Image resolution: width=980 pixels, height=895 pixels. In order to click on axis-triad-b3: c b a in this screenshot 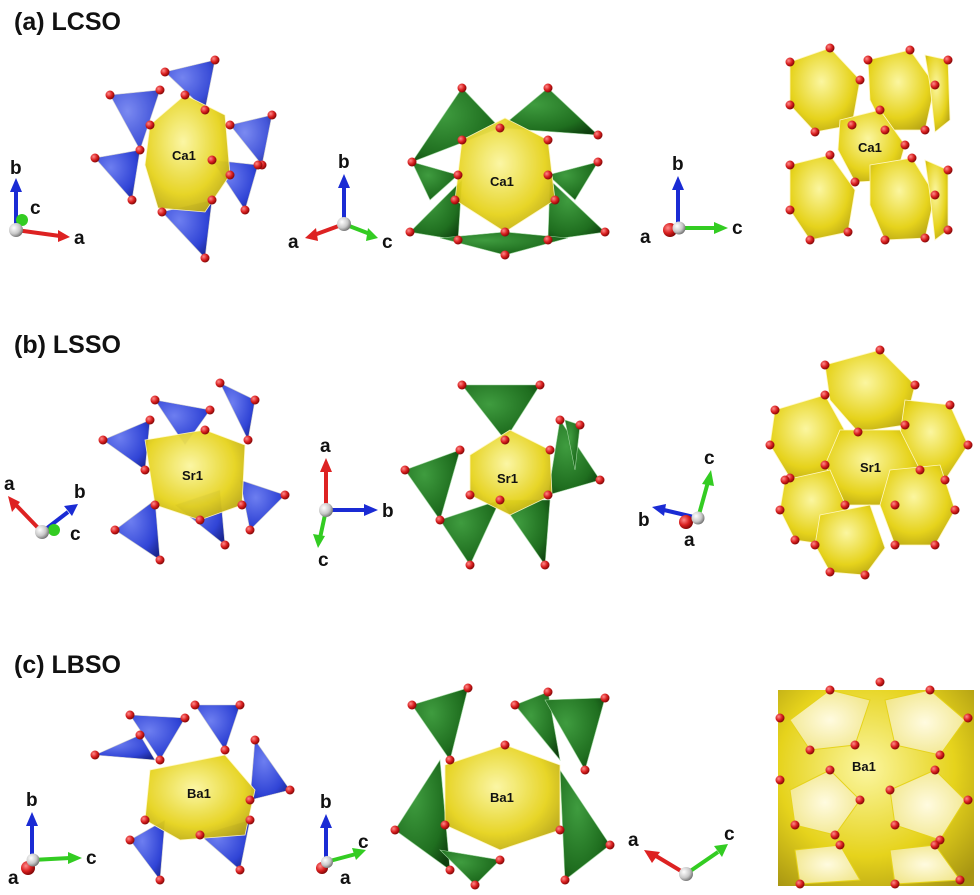, I will do `click(676, 499)`.